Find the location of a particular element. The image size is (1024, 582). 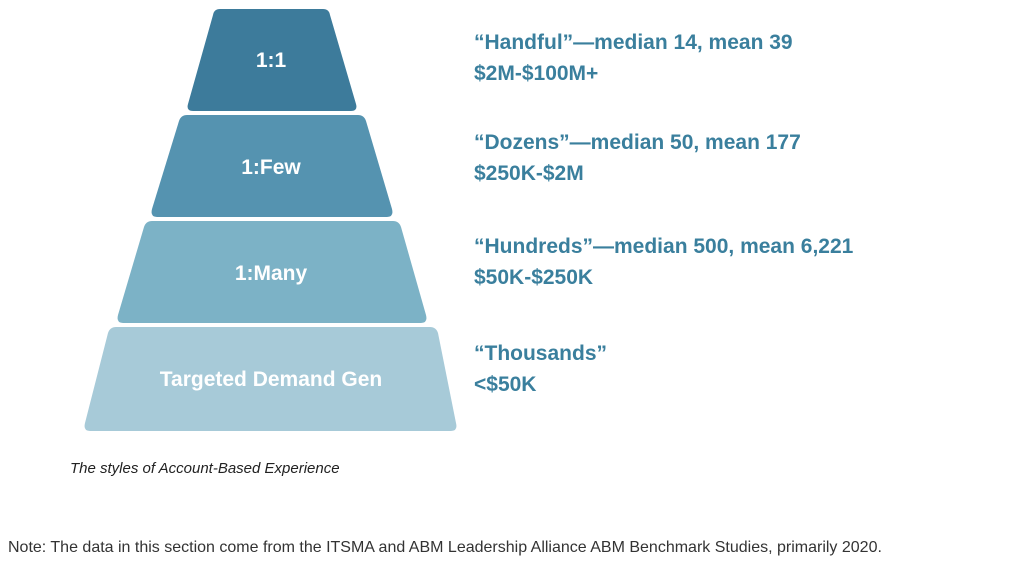

pyramid-tier-1-shape is located at coordinates (272, 60).